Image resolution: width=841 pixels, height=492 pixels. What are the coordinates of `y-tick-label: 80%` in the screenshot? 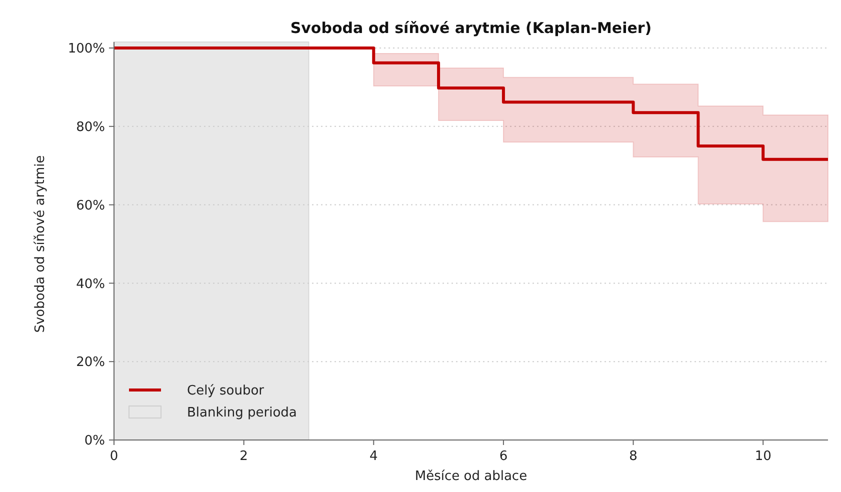 It's located at (90, 127).